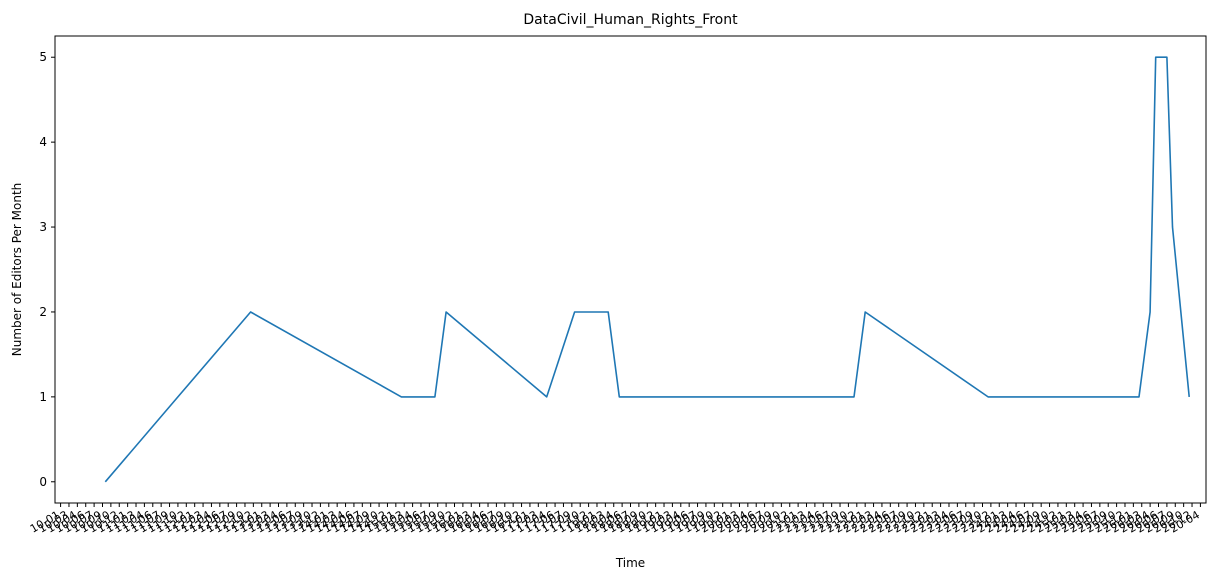 The height and width of the screenshot is (579, 1222). What do you see at coordinates (43, 142) in the screenshot?
I see `y-tick-label: 4` at bounding box center [43, 142].